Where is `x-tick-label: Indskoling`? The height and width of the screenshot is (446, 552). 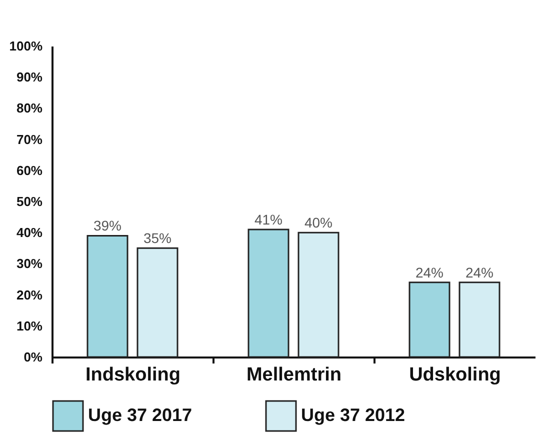 x-tick-label: Indskoling is located at coordinates (133, 375).